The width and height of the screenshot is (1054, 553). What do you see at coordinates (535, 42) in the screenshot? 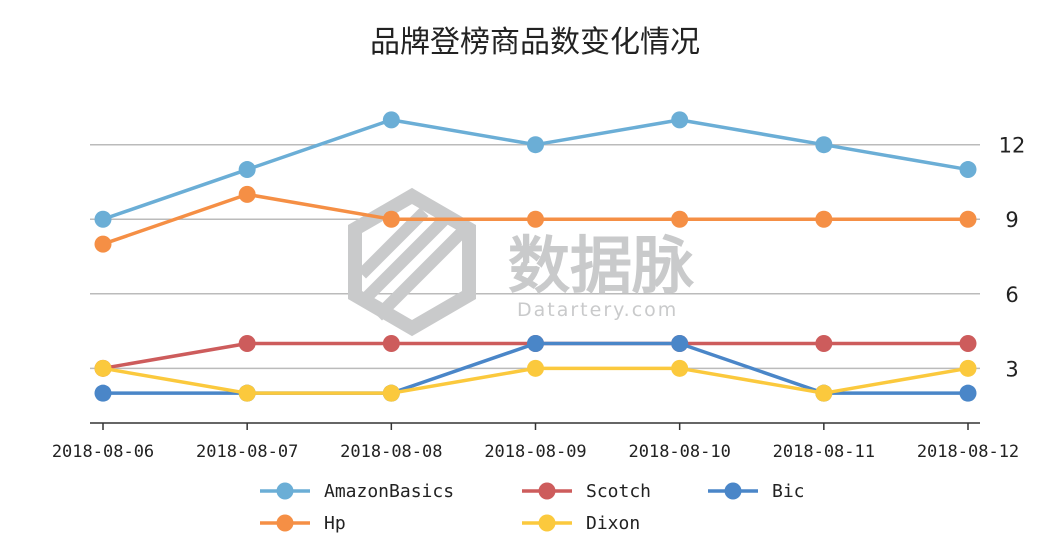
I see `chart-title: 品牌登榜商品数变化情况` at bounding box center [535, 42].